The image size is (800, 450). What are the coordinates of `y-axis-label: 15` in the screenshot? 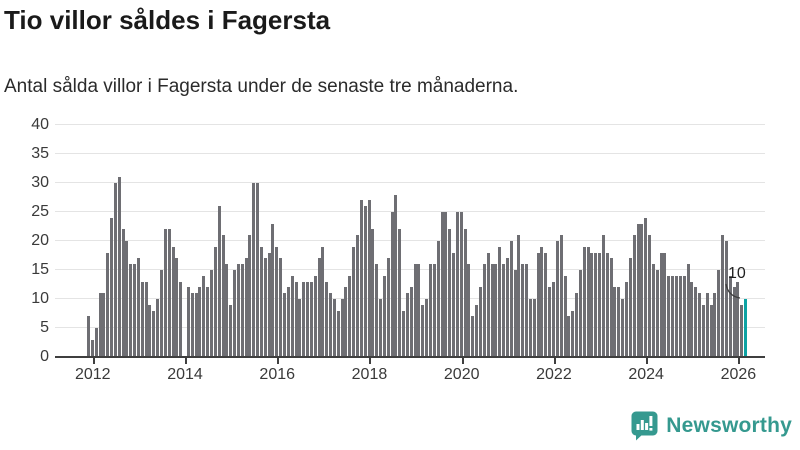 It's located at (40, 269).